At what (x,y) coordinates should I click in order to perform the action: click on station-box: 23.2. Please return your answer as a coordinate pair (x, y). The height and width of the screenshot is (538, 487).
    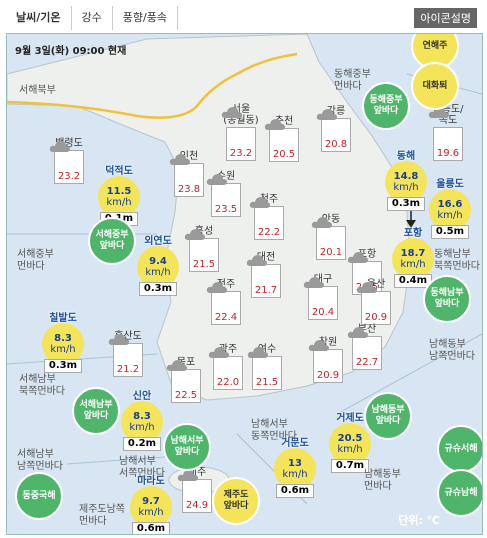
    Looking at the image, I should click on (238, 134).